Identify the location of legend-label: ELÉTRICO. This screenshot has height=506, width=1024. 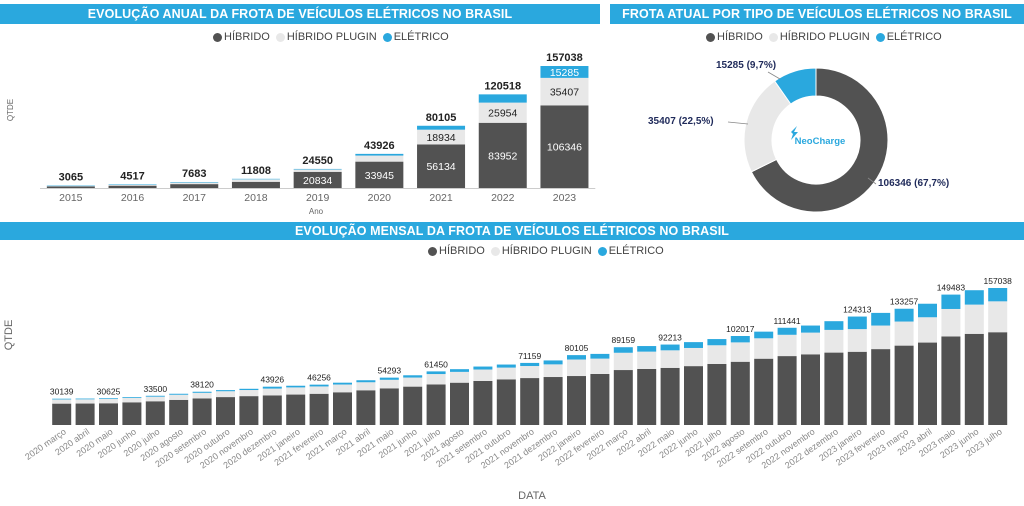
(914, 37).